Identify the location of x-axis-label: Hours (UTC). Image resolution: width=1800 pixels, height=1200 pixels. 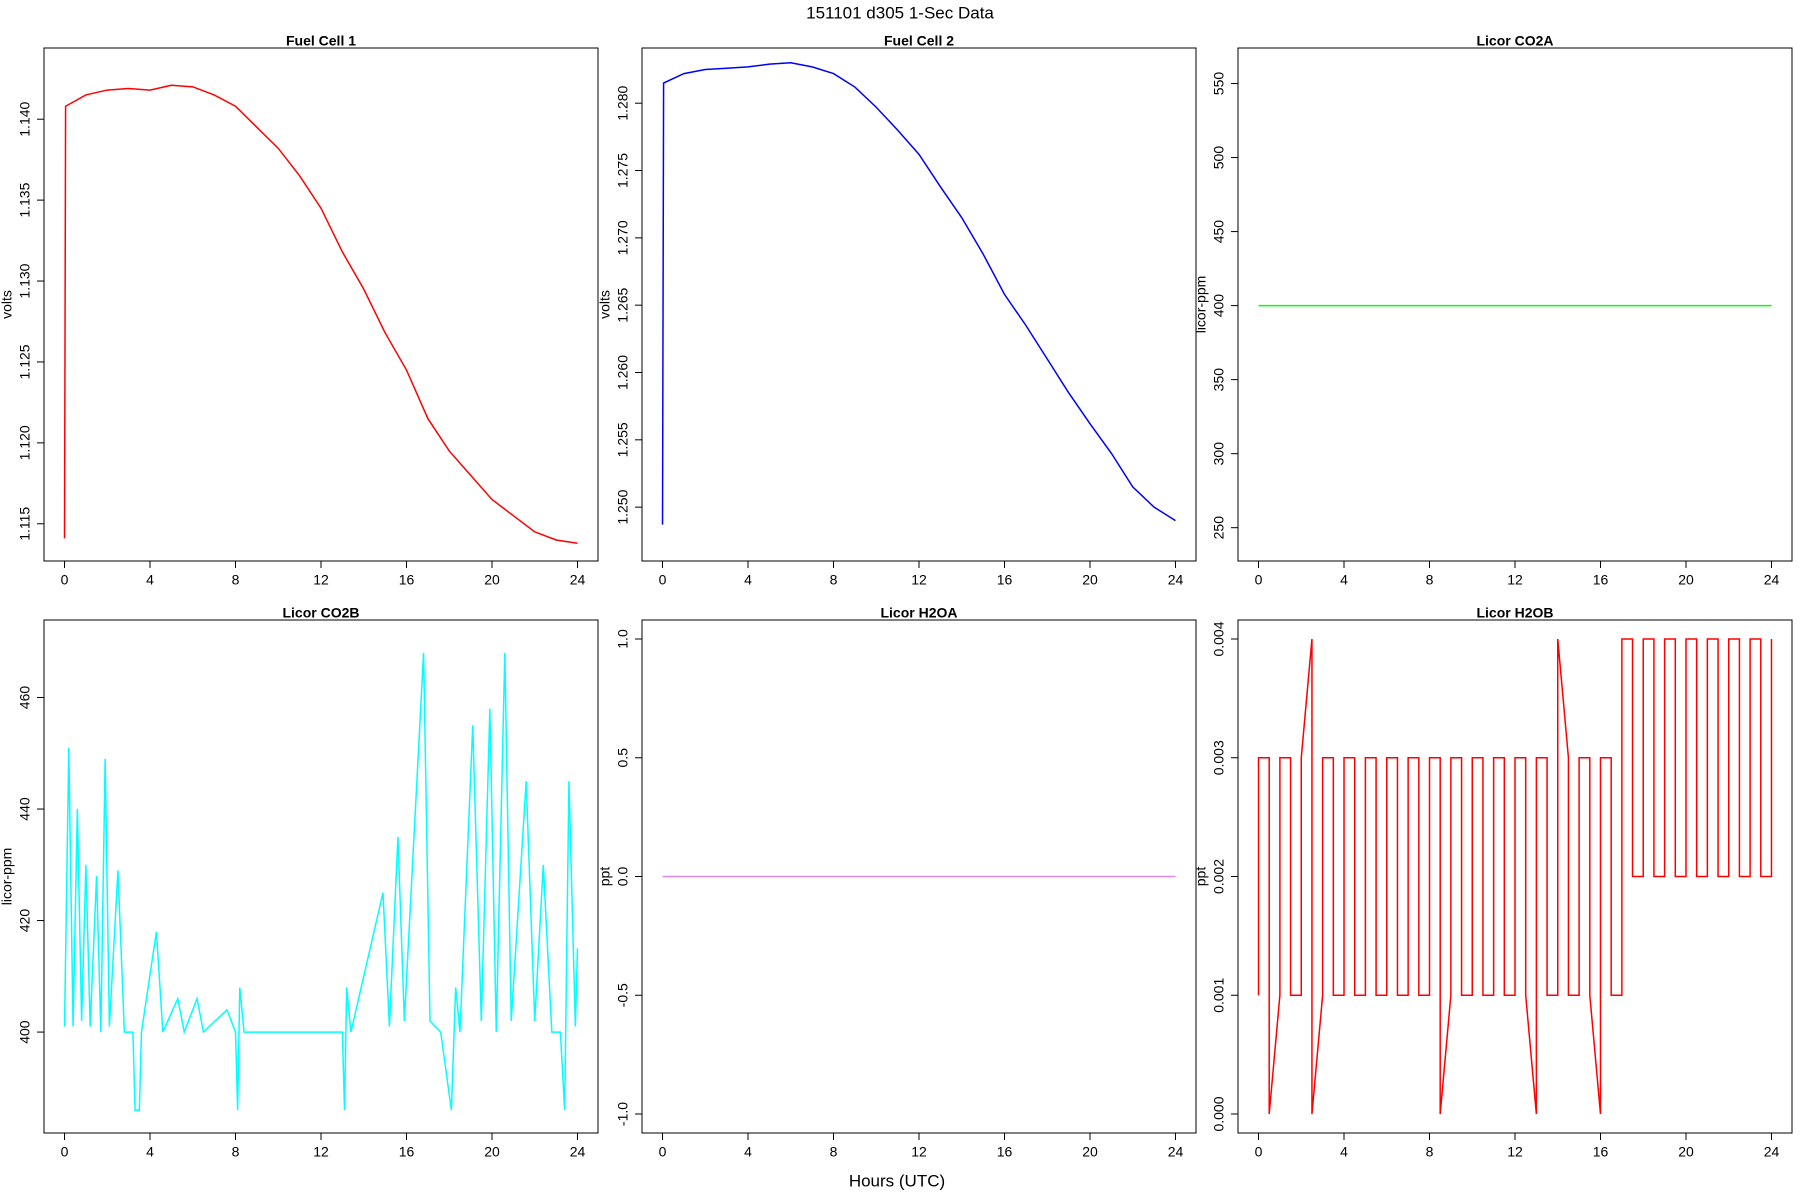
(897, 1180).